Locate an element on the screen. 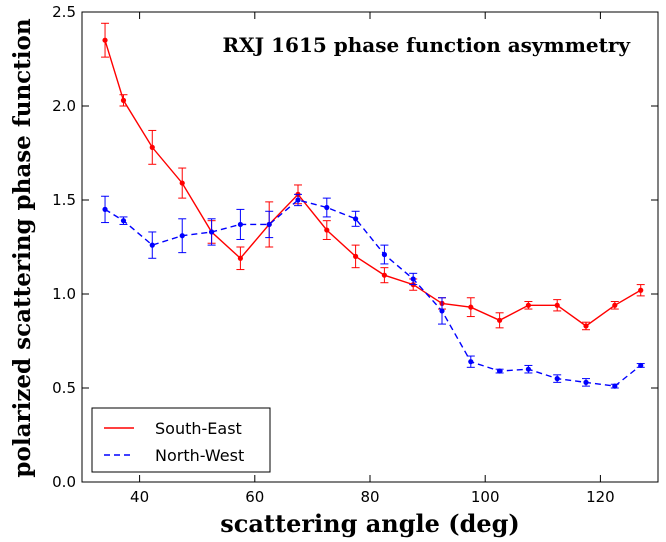 Image resolution: width=666 pixels, height=542 pixels. legend: South-East North-West is located at coordinates (181, 440).